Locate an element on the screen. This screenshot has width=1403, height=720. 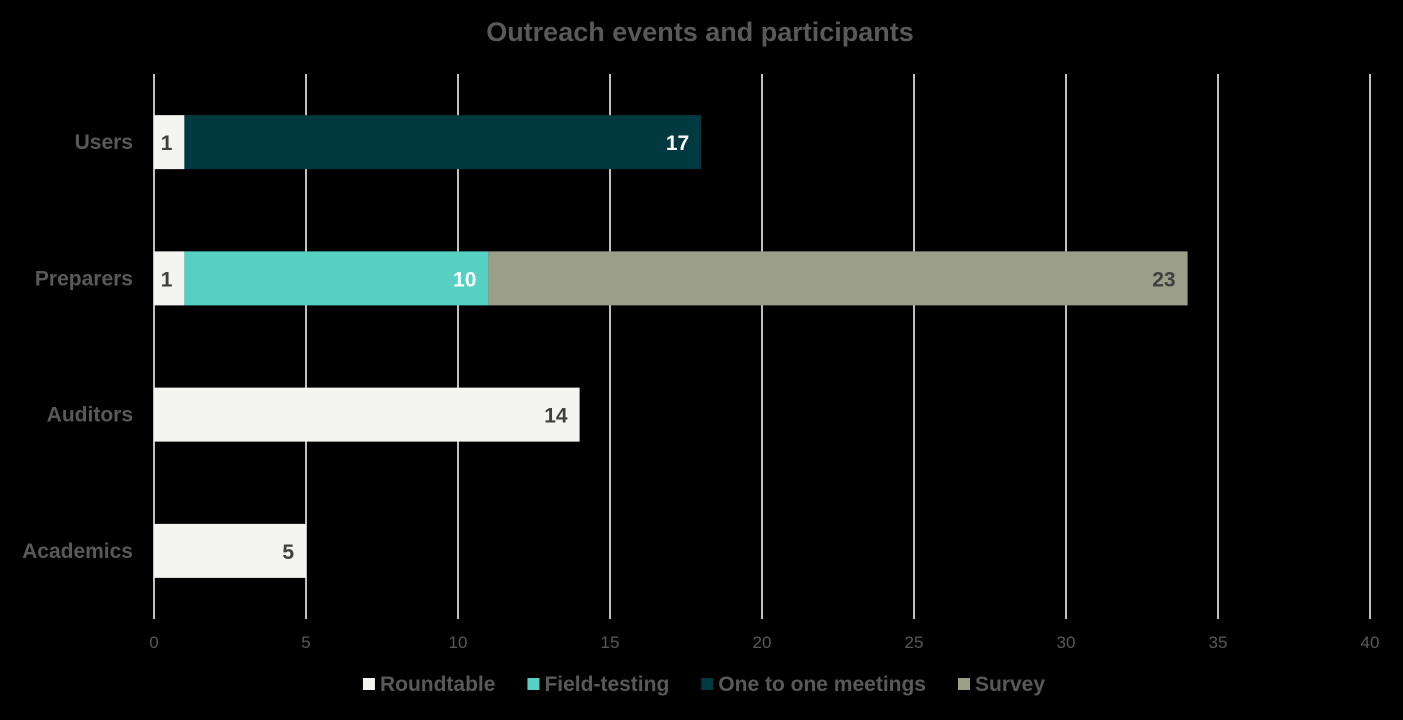
legend-label-roundtable: Roundtable is located at coordinates (438, 684).